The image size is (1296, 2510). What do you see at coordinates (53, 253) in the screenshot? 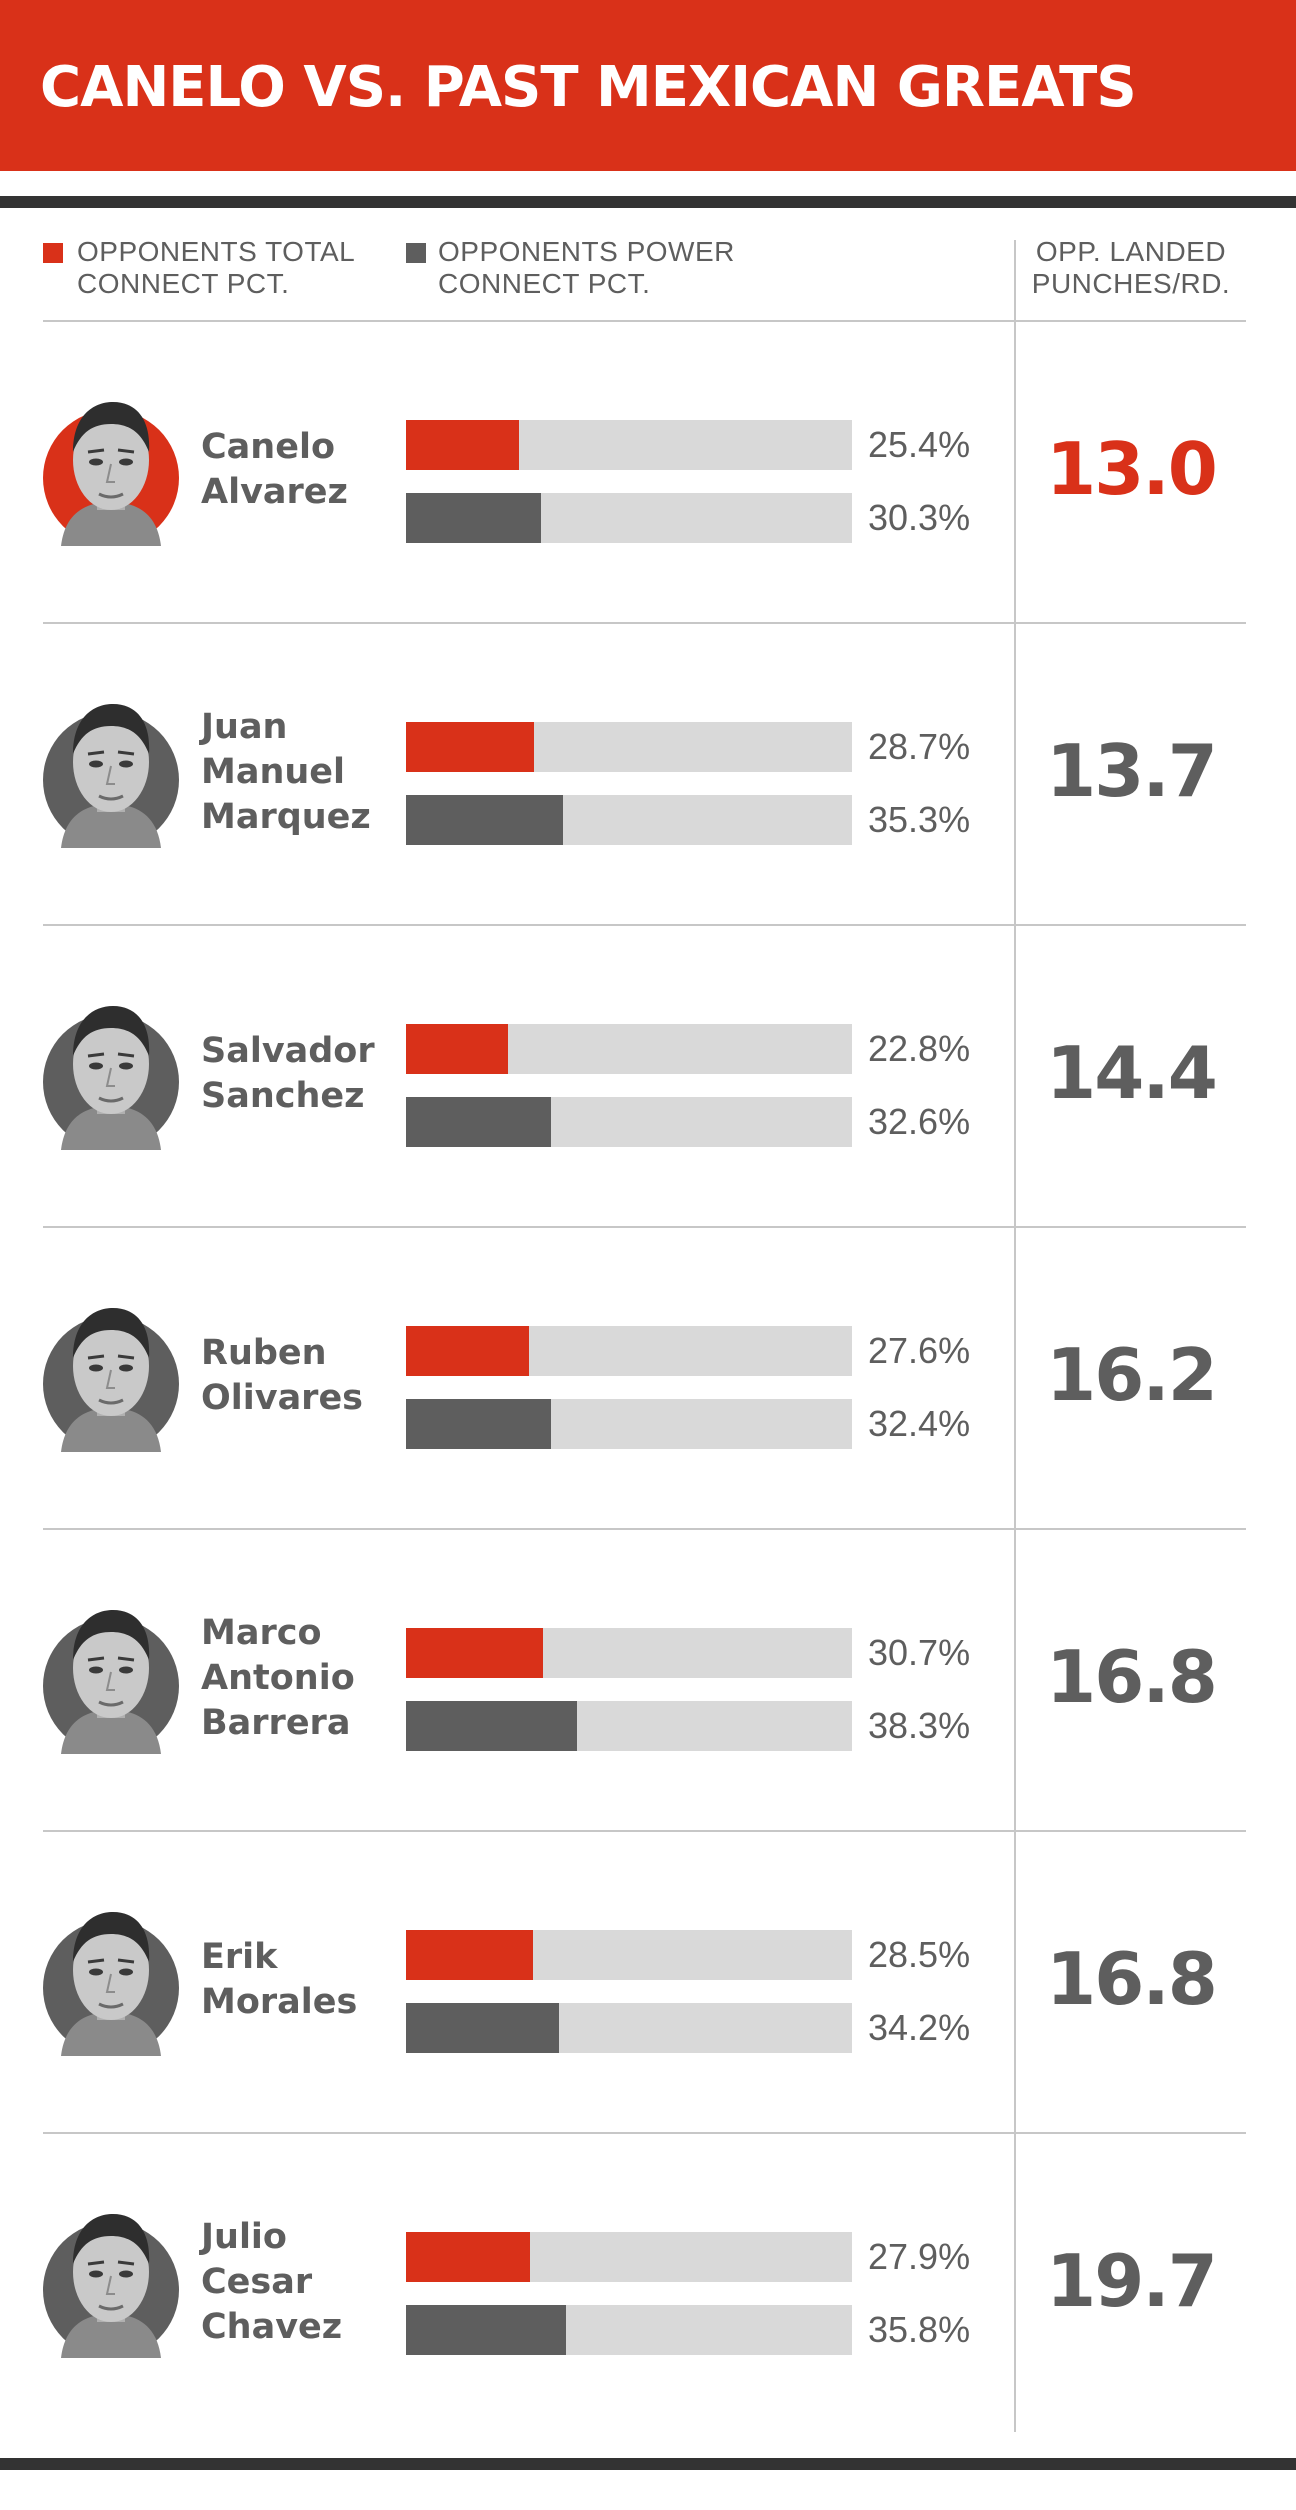
I see `legend-swatch-total` at bounding box center [53, 253].